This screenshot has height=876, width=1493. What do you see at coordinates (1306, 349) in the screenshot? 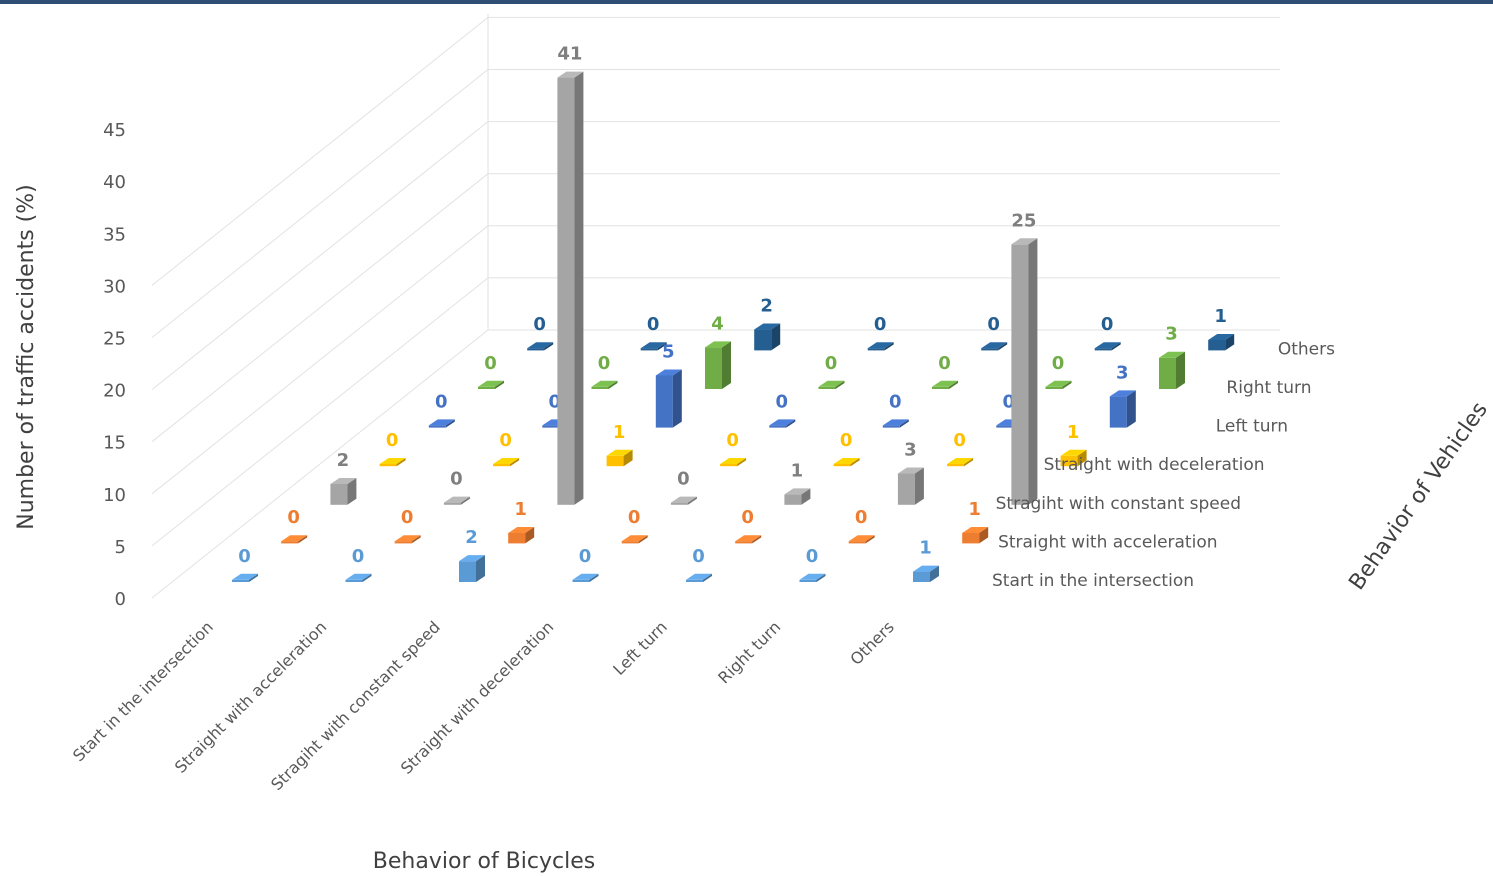
I see `series-label: Others` at bounding box center [1306, 349].